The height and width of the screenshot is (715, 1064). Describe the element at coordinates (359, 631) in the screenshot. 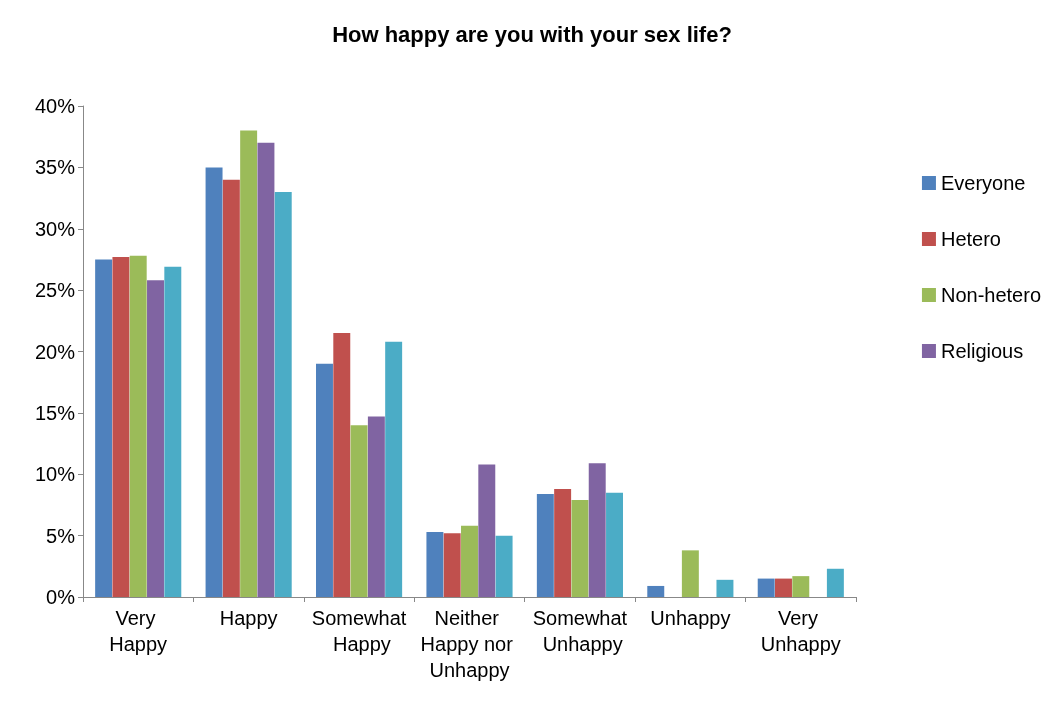

I see `x-tick-label: Somewhat Happy` at that location.